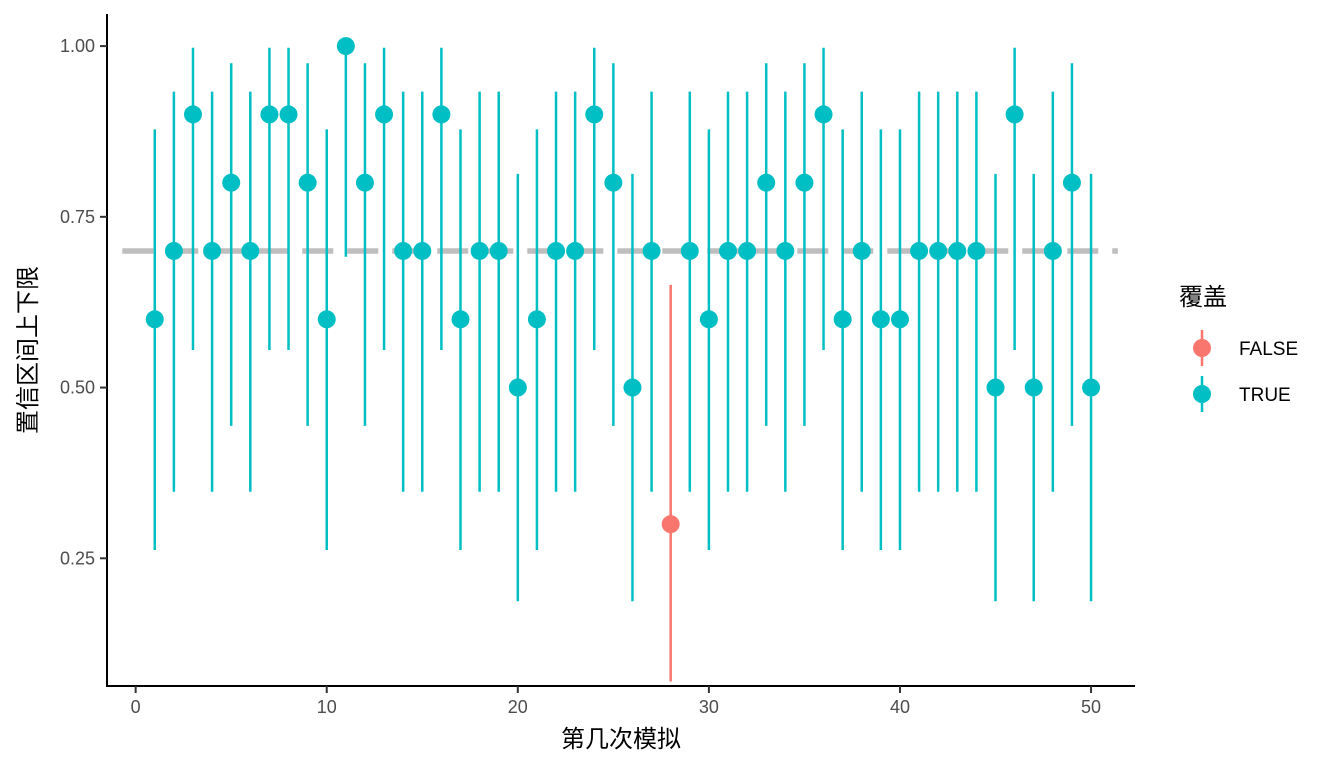 Image resolution: width=1344 pixels, height=768 pixels. I want to click on legend-entry-false: FALSE, so click(1245, 348).